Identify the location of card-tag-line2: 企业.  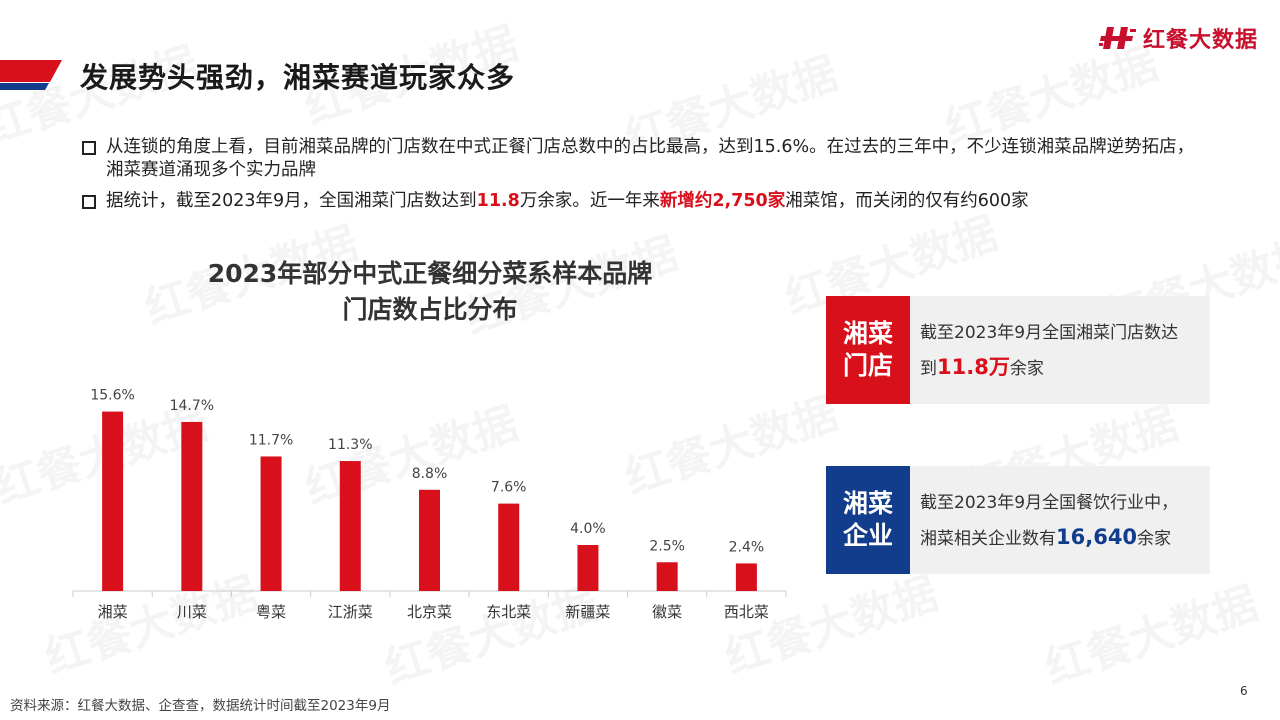
(867, 535).